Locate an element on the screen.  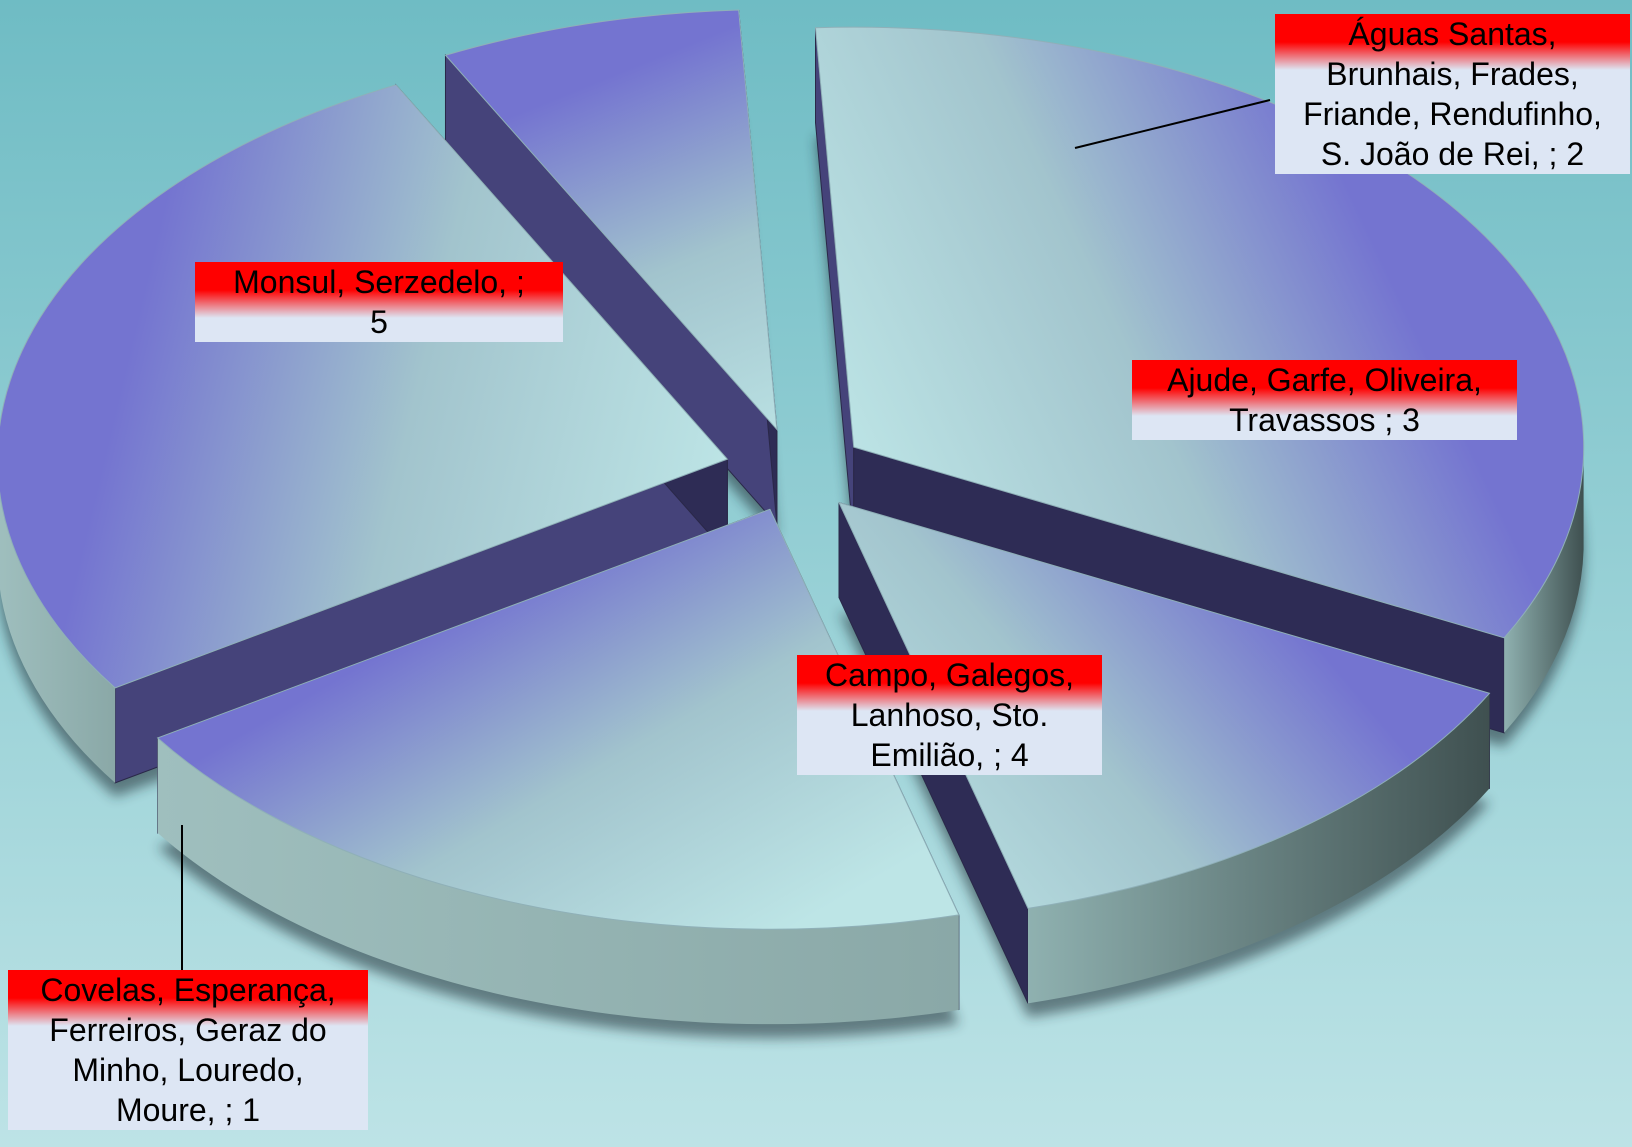
data-label-line: Covelas, Esperança, is located at coordinates (188, 990).